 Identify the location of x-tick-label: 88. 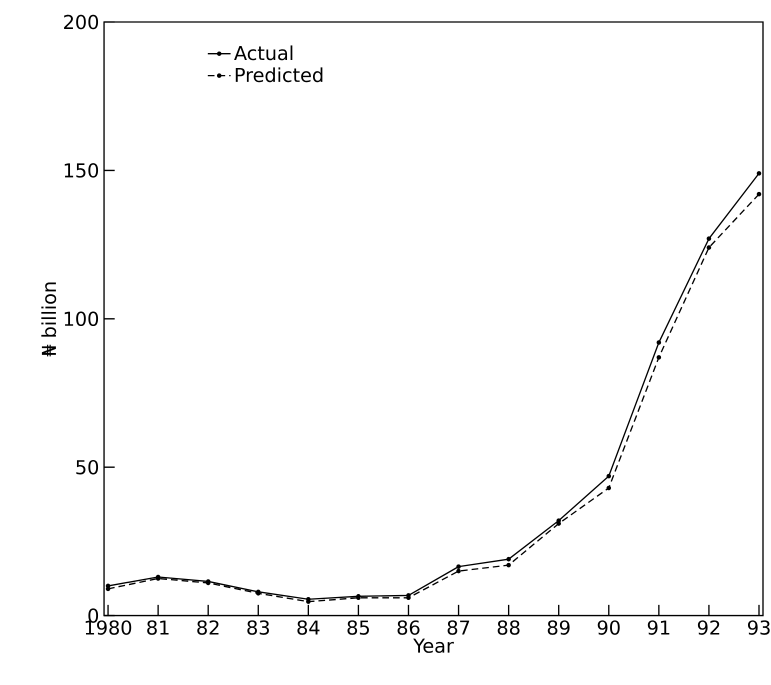
(509, 627).